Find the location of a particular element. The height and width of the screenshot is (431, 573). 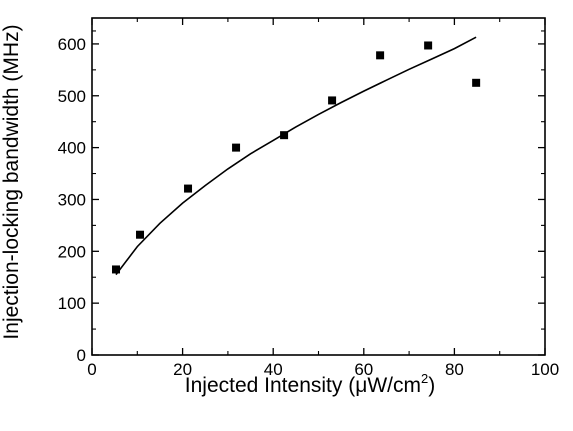

x-axis-title-mu: μ is located at coordinates (361, 385).